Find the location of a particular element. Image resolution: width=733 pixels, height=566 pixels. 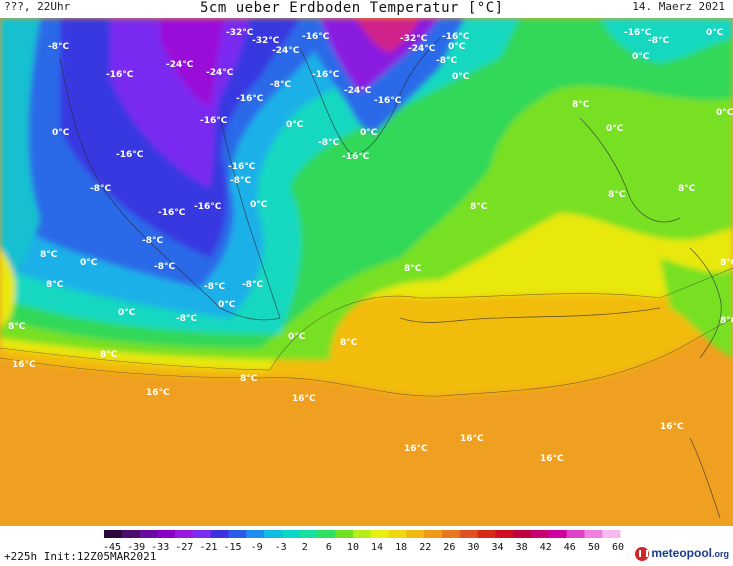

forecast-date: 14. Maerz 2021 is located at coordinates (678, 6).